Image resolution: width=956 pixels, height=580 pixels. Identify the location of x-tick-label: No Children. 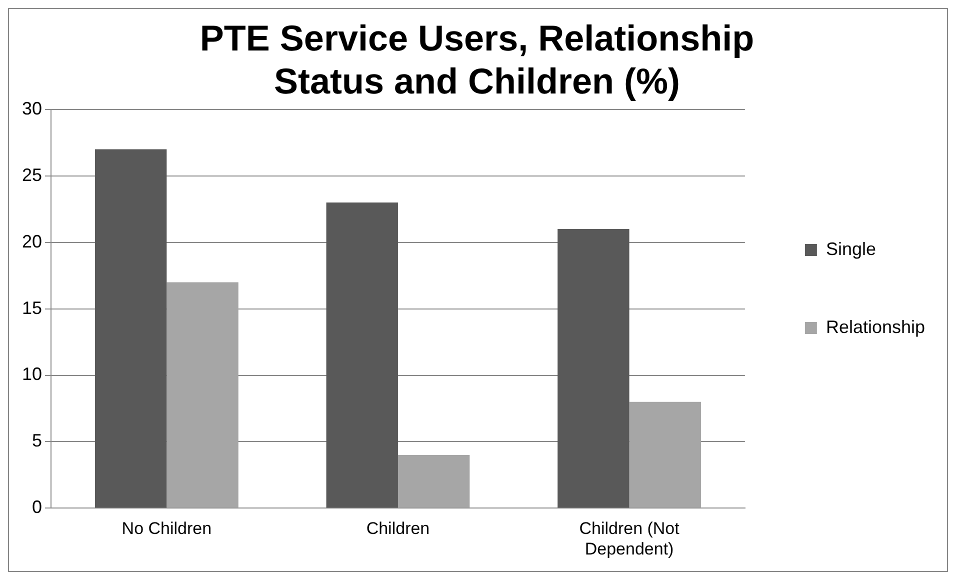
(167, 528).